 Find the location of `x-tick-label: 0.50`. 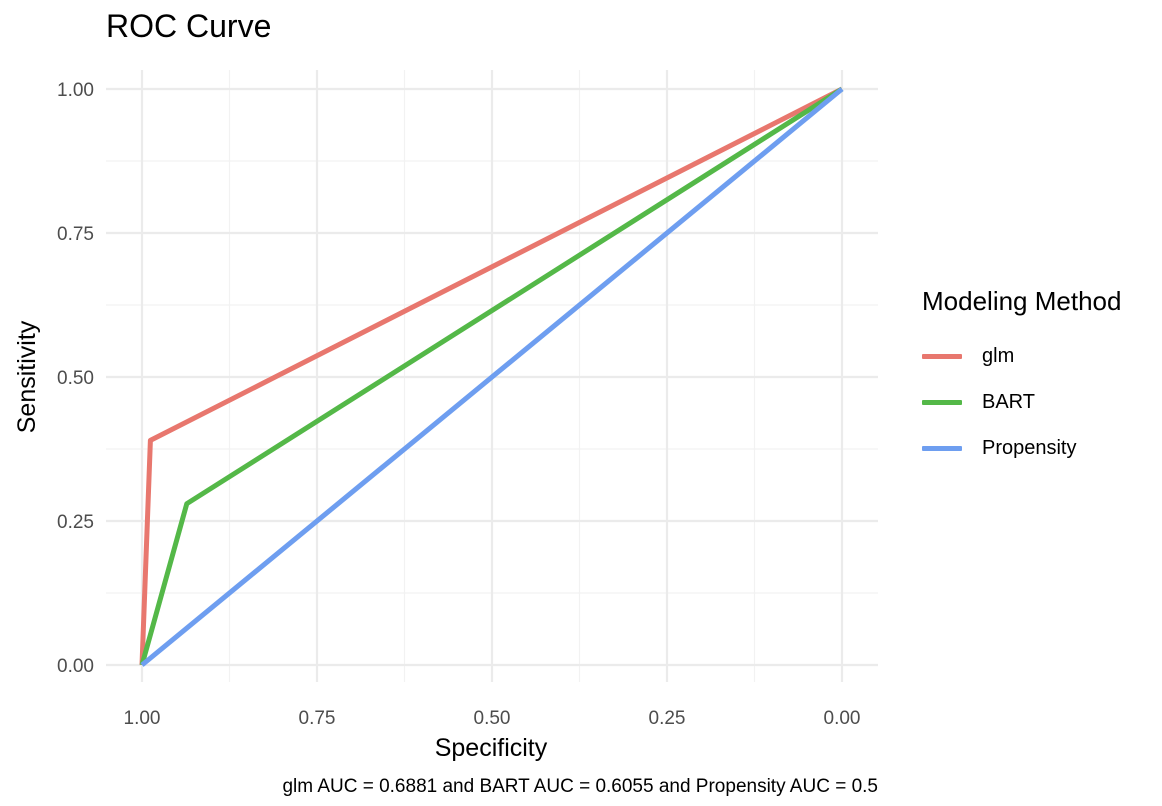

x-tick-label: 0.50 is located at coordinates (492, 718).